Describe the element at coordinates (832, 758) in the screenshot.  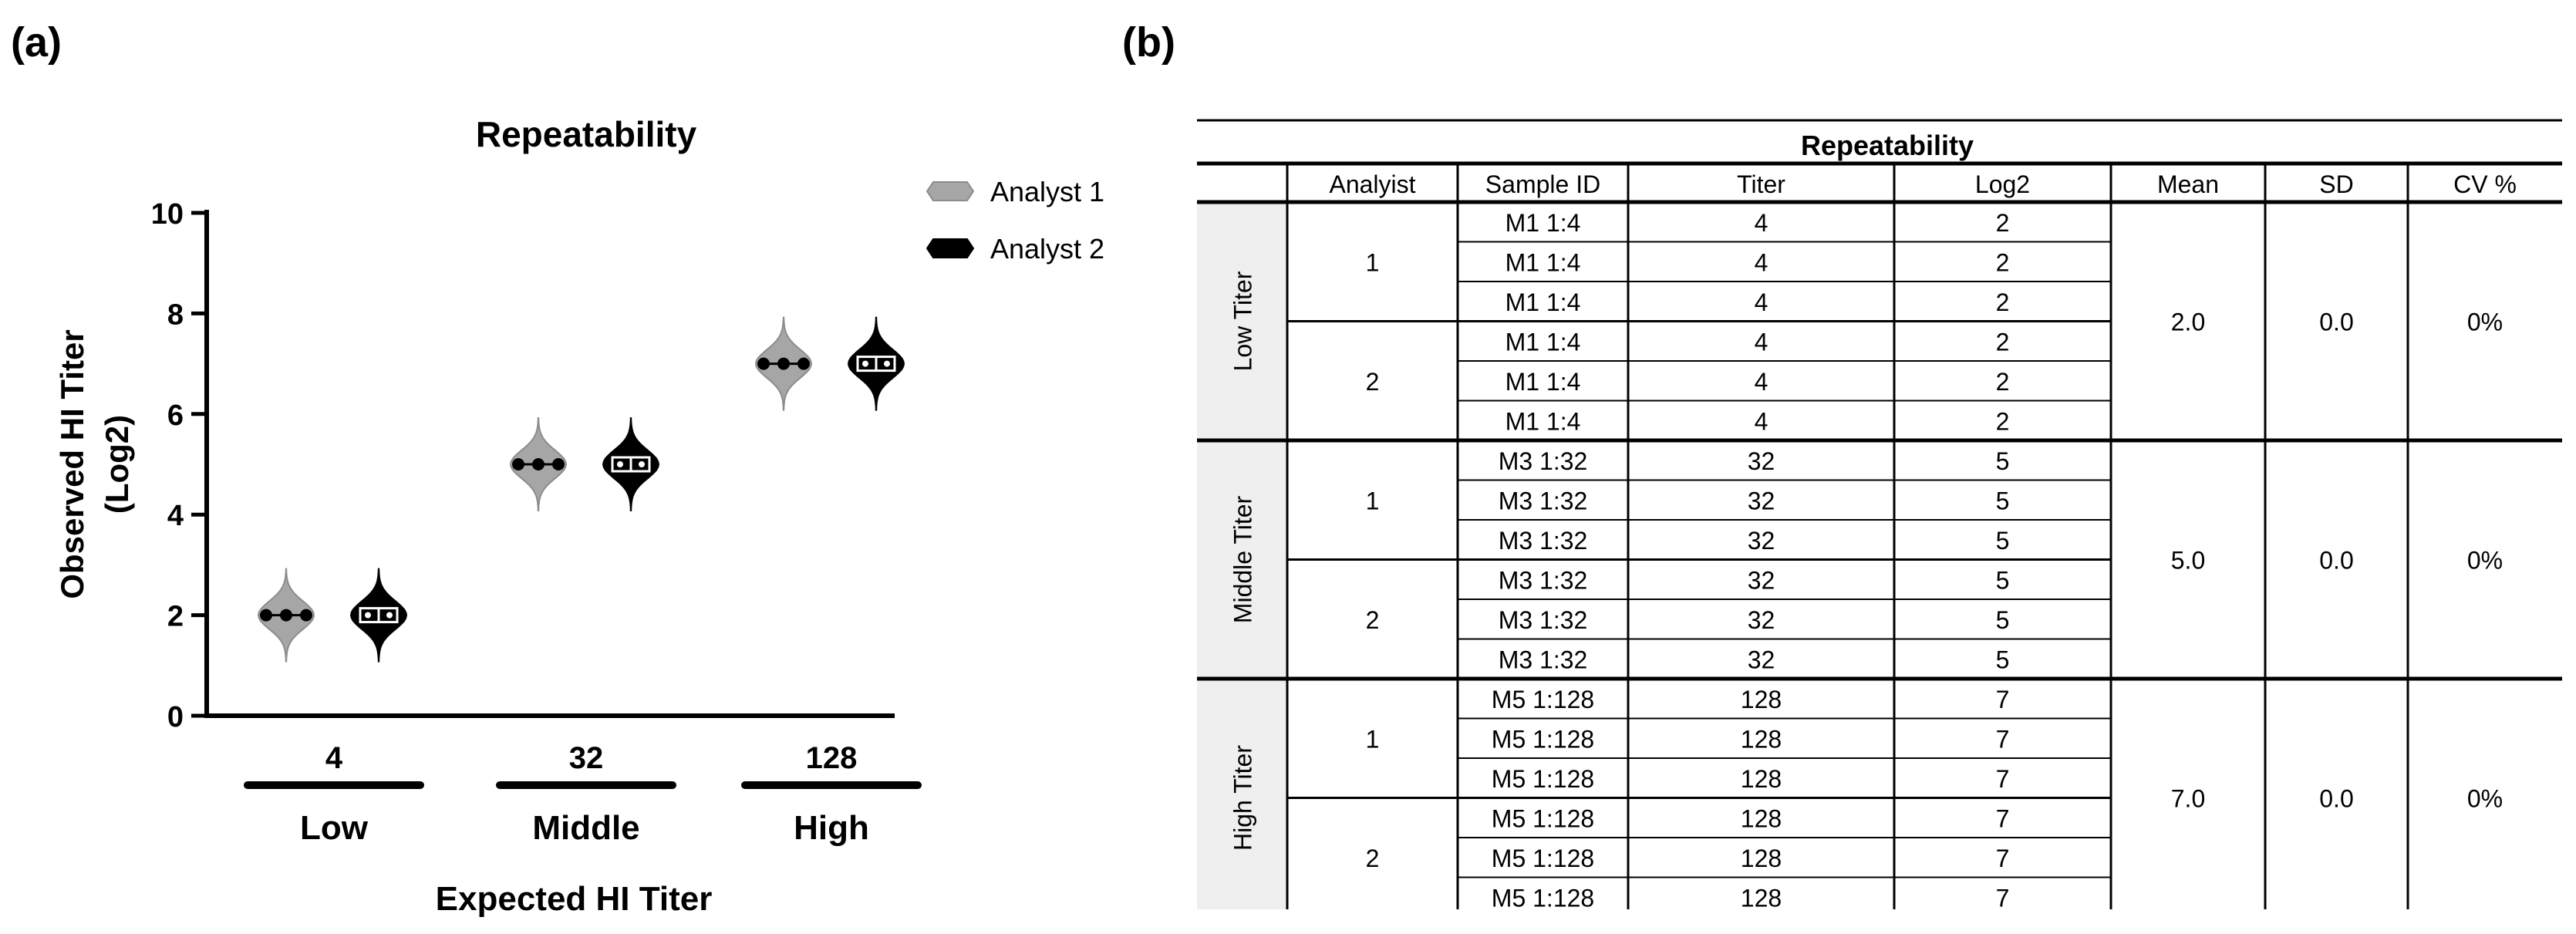
I see `x-tick-label: 128` at that location.